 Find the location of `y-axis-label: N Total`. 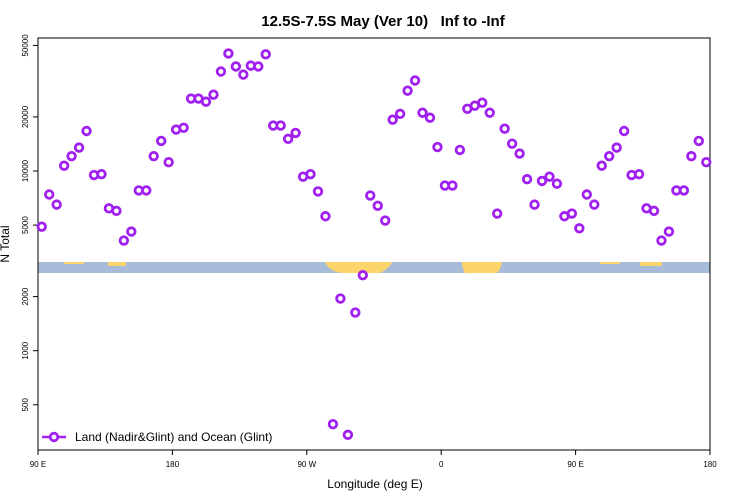

y-axis-label: N Total is located at coordinates (6, 243).